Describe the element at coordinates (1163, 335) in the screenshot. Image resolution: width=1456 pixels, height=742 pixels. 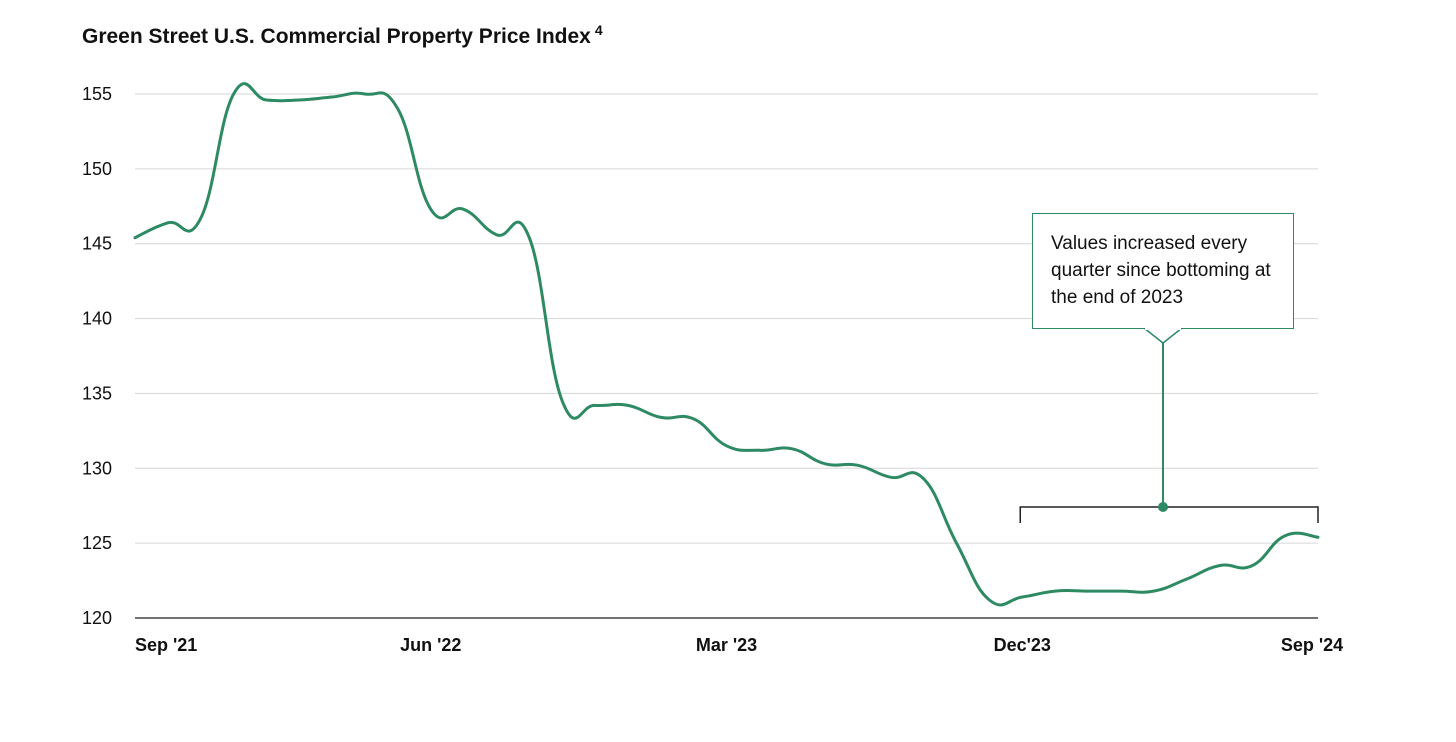
I see `callout-pointer` at that location.